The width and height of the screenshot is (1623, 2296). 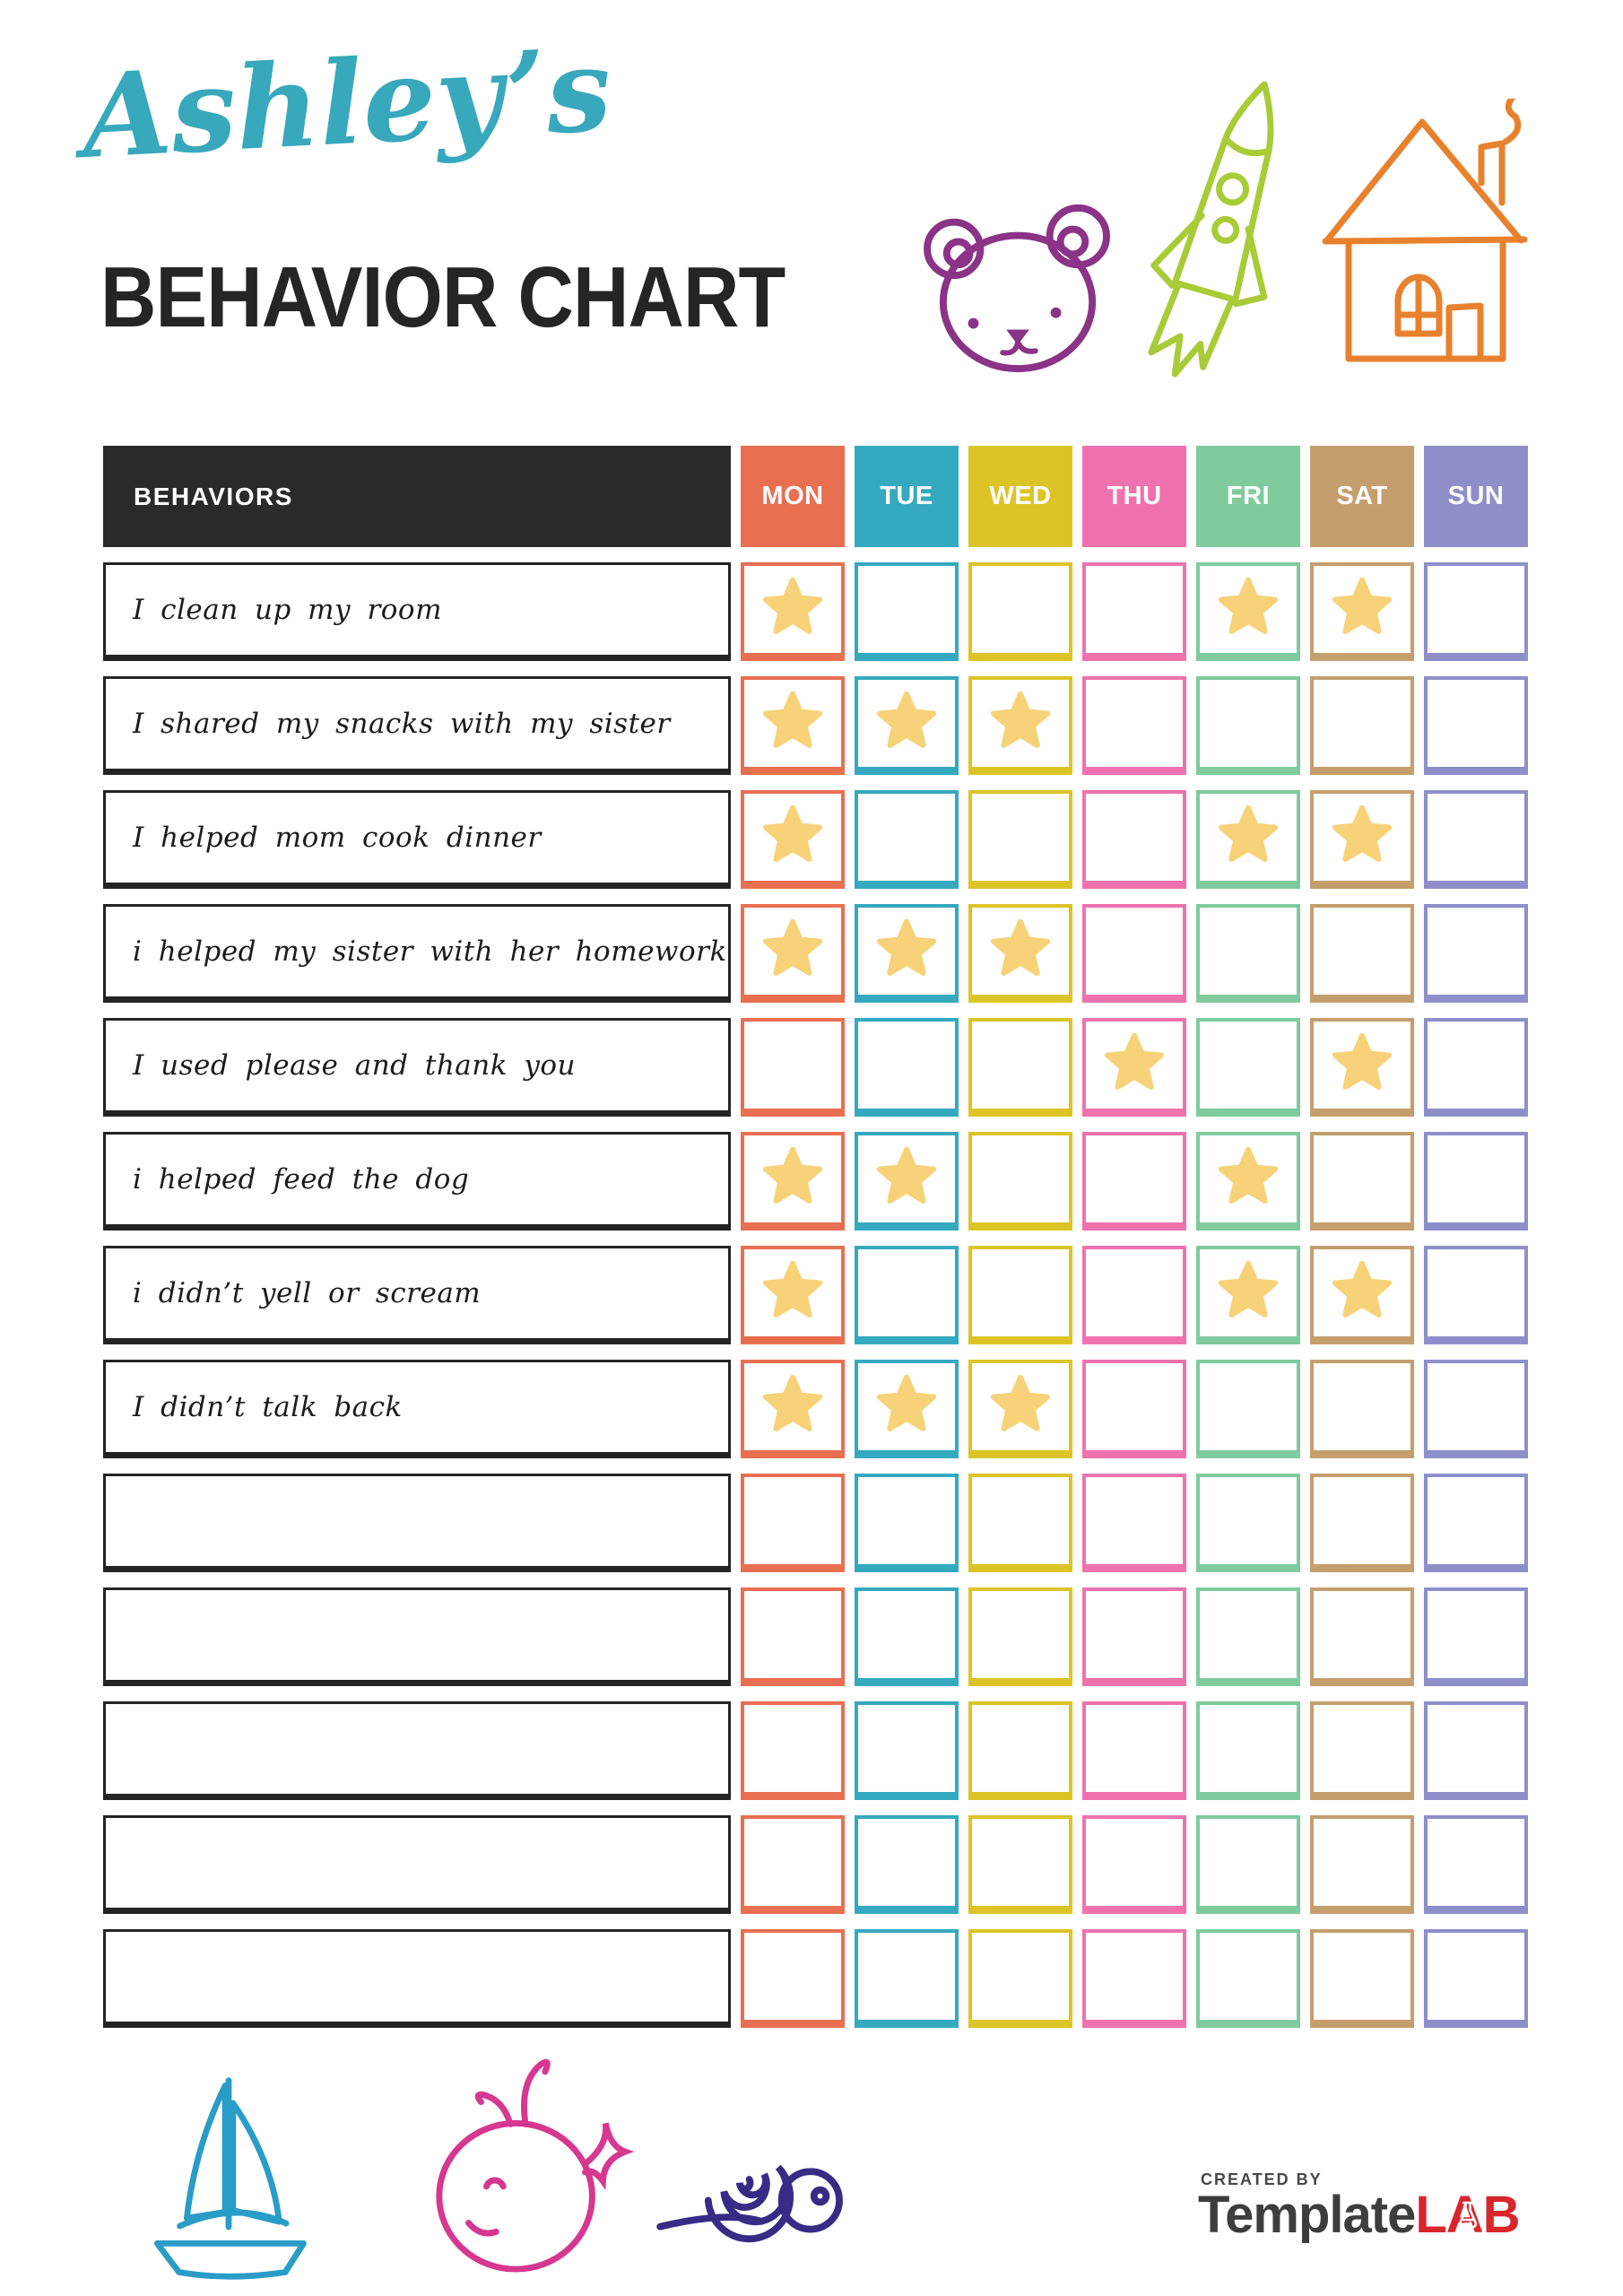 I want to click on behavior-label: I helped mom cook dinner, so click(x=417, y=839).